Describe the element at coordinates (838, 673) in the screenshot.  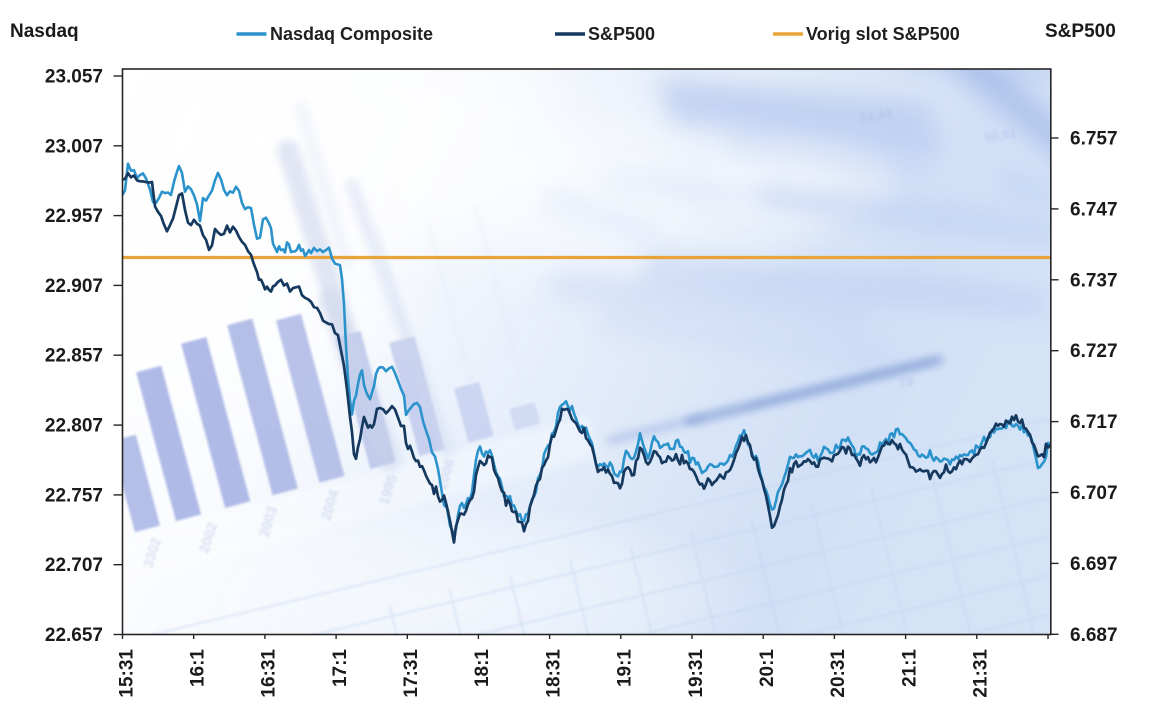
I see `svg-text: 20:31` at that location.